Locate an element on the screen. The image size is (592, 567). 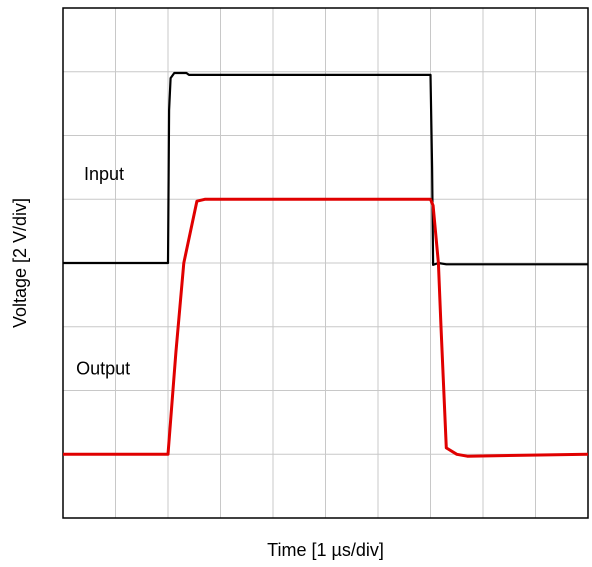
x-axis-label: Time [1 µs/div] is located at coordinates (325, 550).